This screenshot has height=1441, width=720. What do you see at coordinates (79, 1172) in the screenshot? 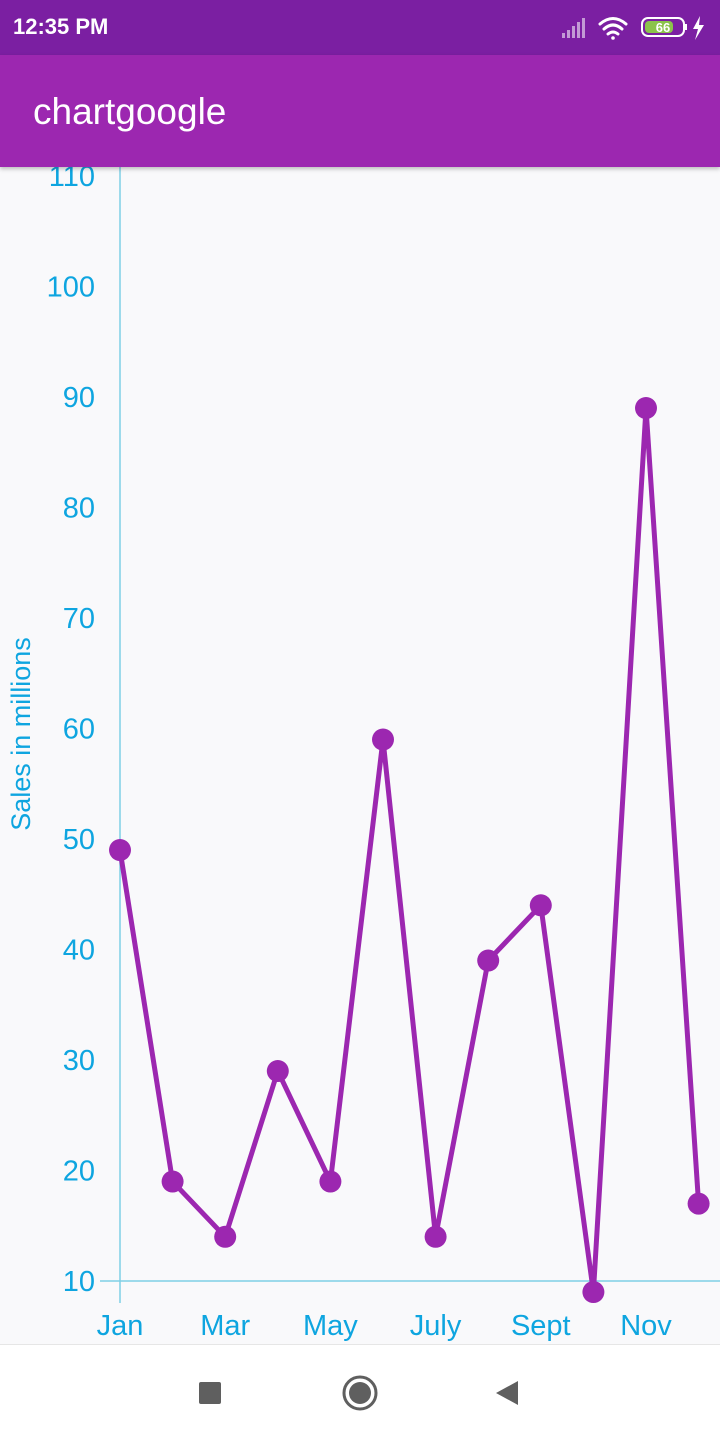
I see `y-tick-label: 20` at bounding box center [79, 1172].